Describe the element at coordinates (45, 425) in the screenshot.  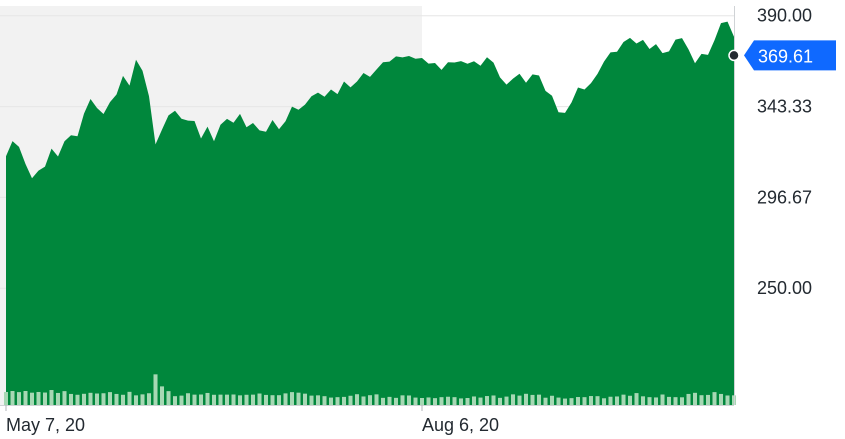
I see `x-tick-label: May 7, 20` at that location.